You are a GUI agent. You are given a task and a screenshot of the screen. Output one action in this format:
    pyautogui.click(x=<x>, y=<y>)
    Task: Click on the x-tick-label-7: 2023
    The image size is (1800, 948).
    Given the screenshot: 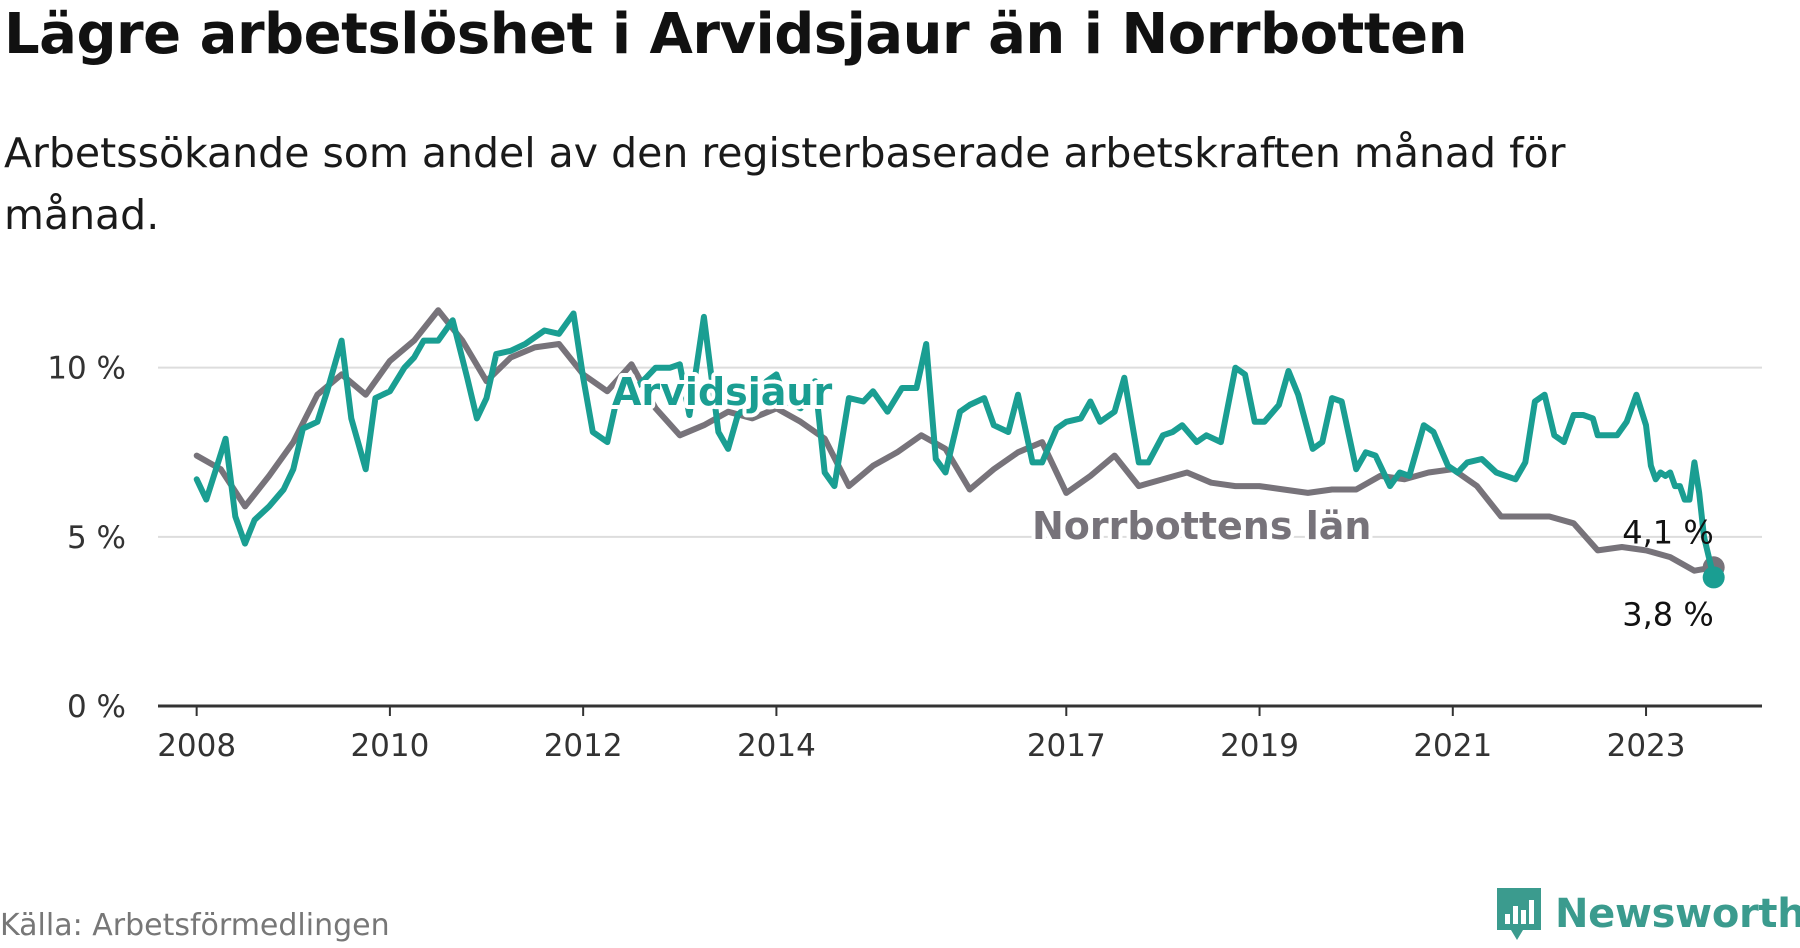 What is the action you would take?
    pyautogui.click(x=1646, y=746)
    